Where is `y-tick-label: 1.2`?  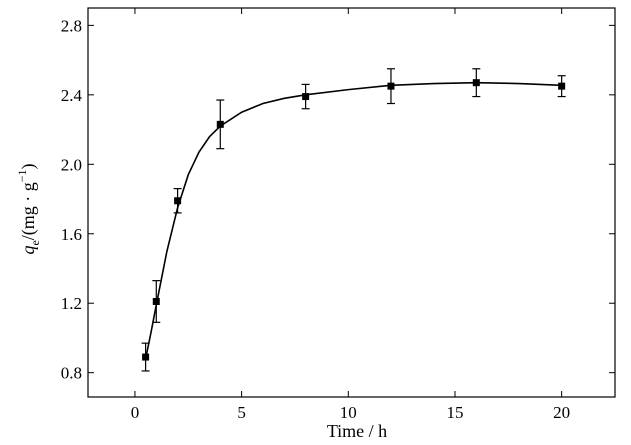
y-tick-label: 1.2 is located at coordinates (71, 303).